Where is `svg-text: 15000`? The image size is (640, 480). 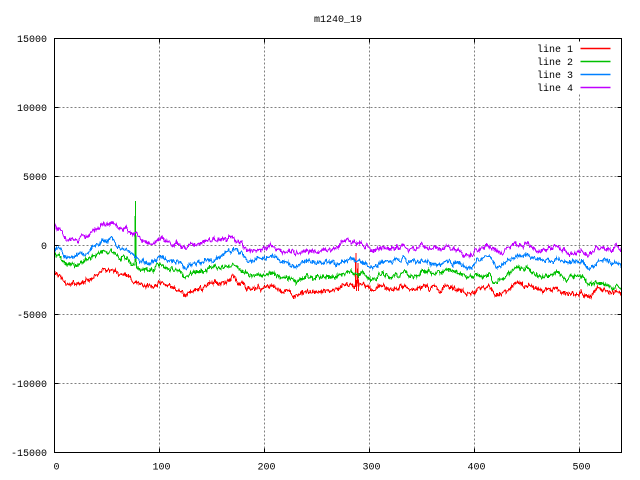 svg-text: 15000 is located at coordinates (32, 40).